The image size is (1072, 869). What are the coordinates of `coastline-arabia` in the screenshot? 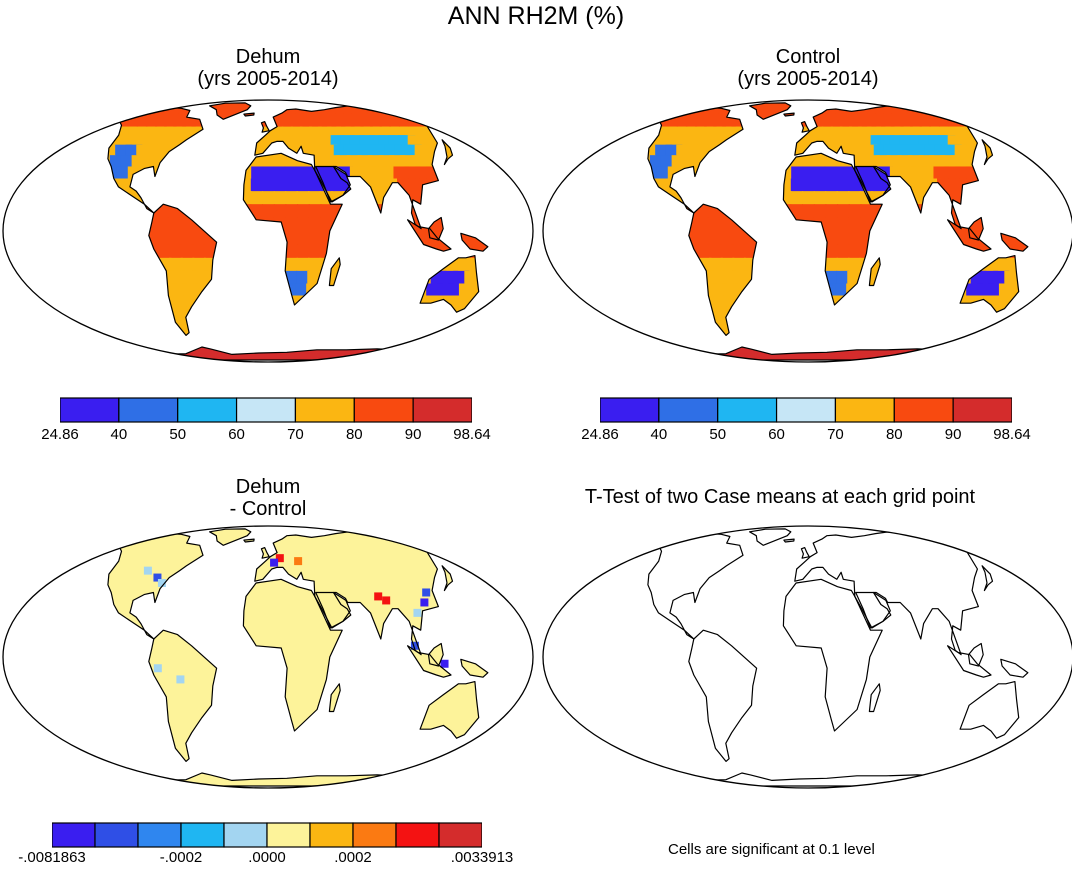 It's located at (873, 610).